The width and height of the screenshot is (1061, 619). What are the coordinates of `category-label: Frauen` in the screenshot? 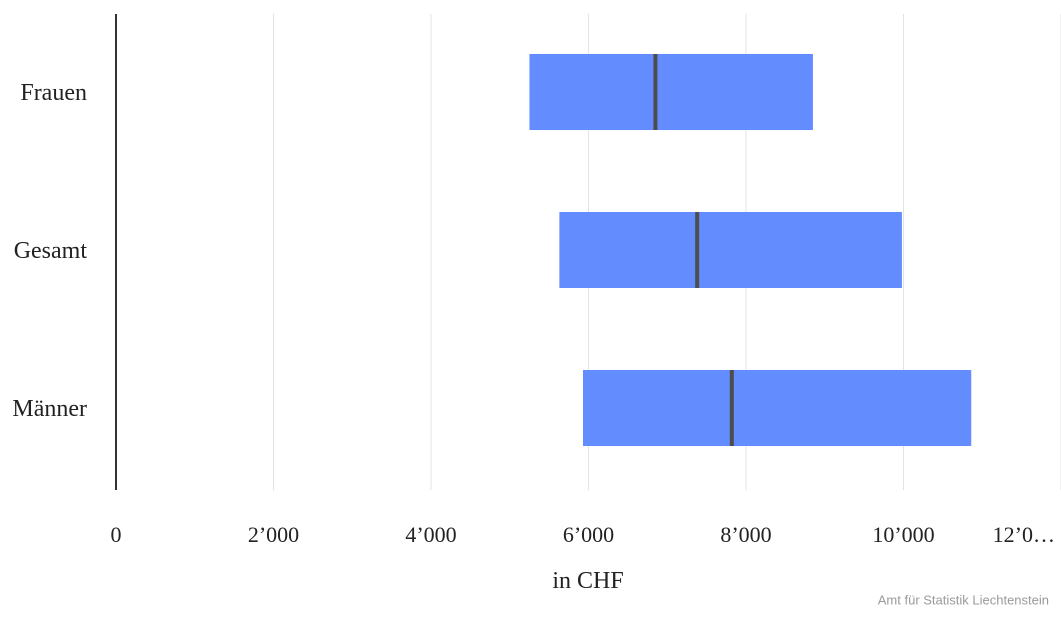 It's located at (53, 93).